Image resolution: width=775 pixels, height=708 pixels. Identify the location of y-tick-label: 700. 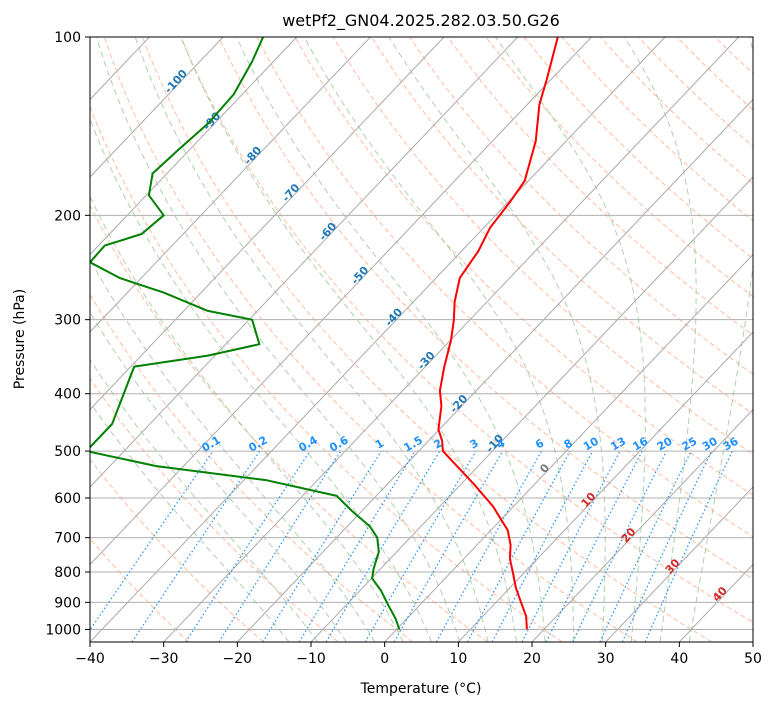
(67, 539).